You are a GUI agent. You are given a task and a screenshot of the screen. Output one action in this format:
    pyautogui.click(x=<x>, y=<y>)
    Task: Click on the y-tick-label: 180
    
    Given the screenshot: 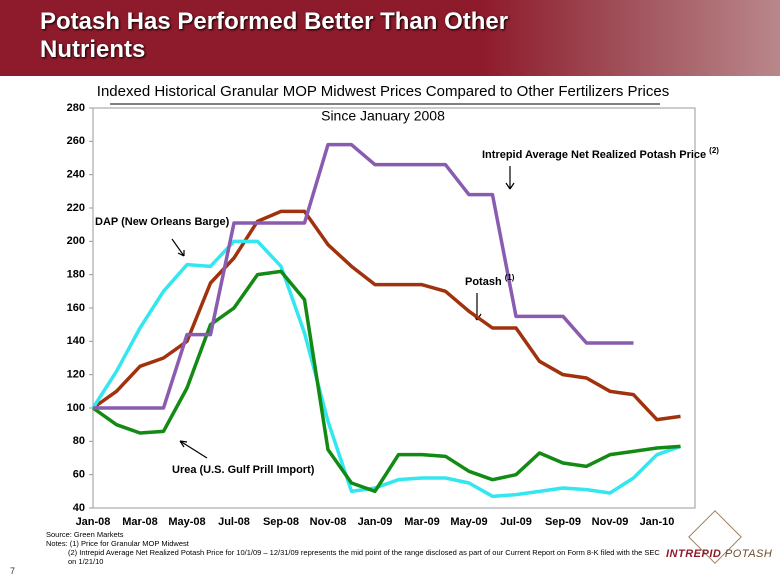 What is the action you would take?
    pyautogui.click(x=76, y=275)
    